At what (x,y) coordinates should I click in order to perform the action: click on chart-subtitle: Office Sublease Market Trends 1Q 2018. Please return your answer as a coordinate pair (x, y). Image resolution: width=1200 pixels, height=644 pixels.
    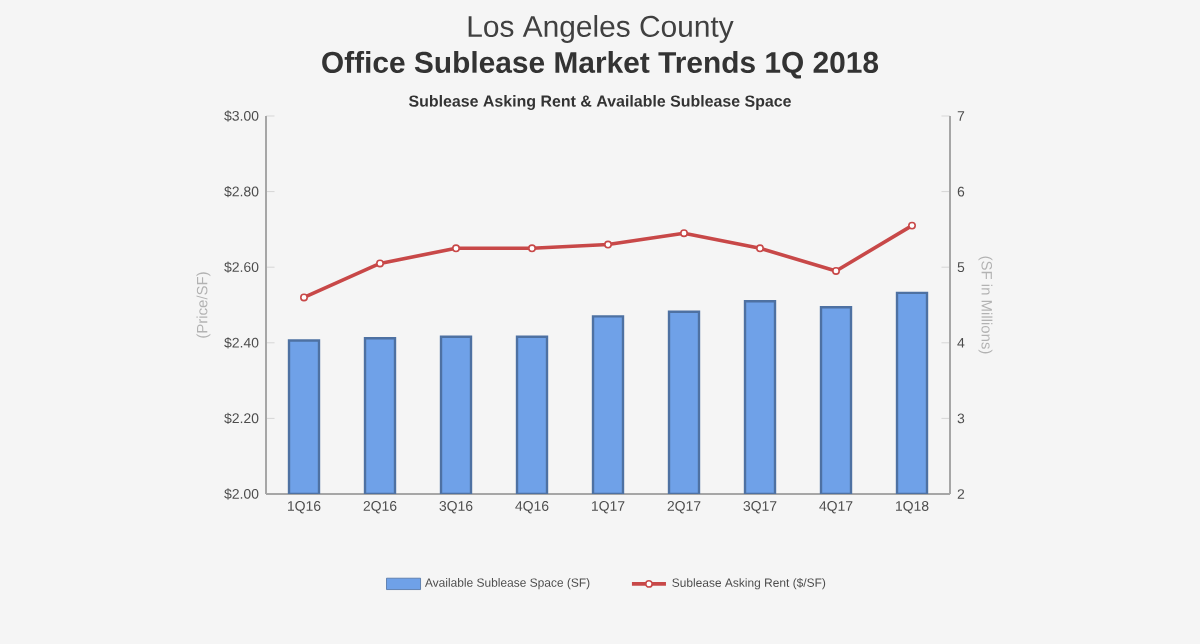
    Looking at the image, I should click on (600, 65).